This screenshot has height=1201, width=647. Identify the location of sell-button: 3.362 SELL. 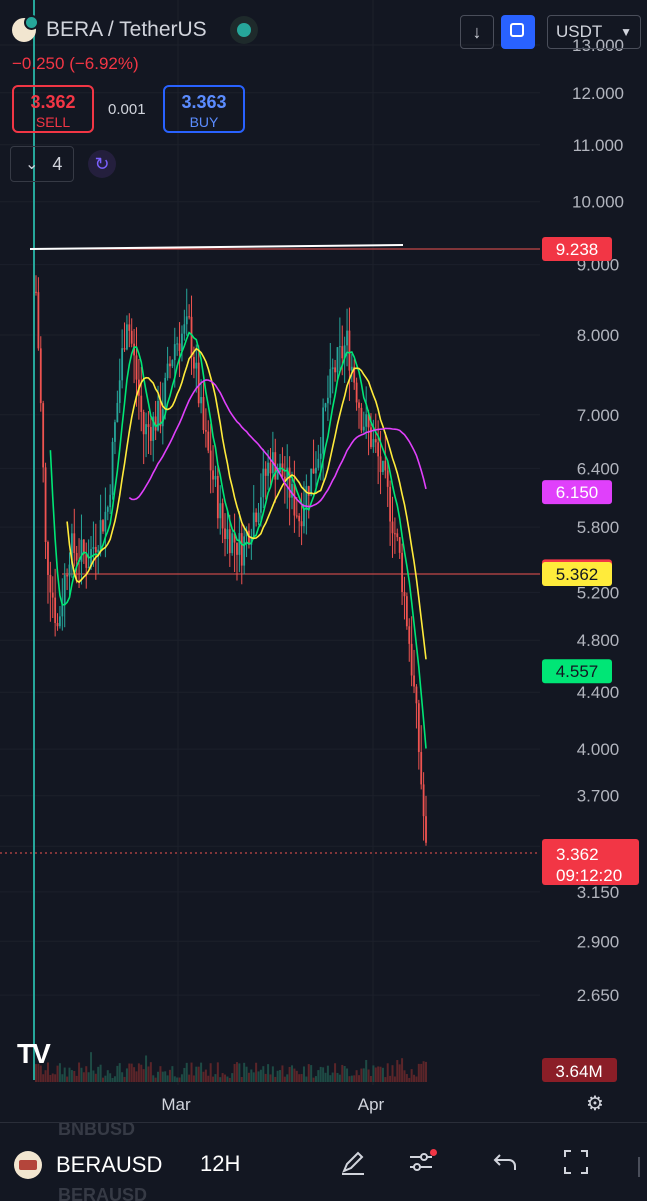
(53, 109).